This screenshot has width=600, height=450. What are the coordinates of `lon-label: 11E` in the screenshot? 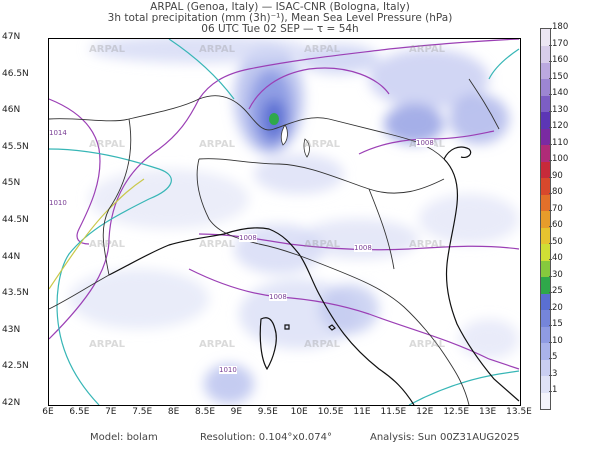 It's located at (362, 412).